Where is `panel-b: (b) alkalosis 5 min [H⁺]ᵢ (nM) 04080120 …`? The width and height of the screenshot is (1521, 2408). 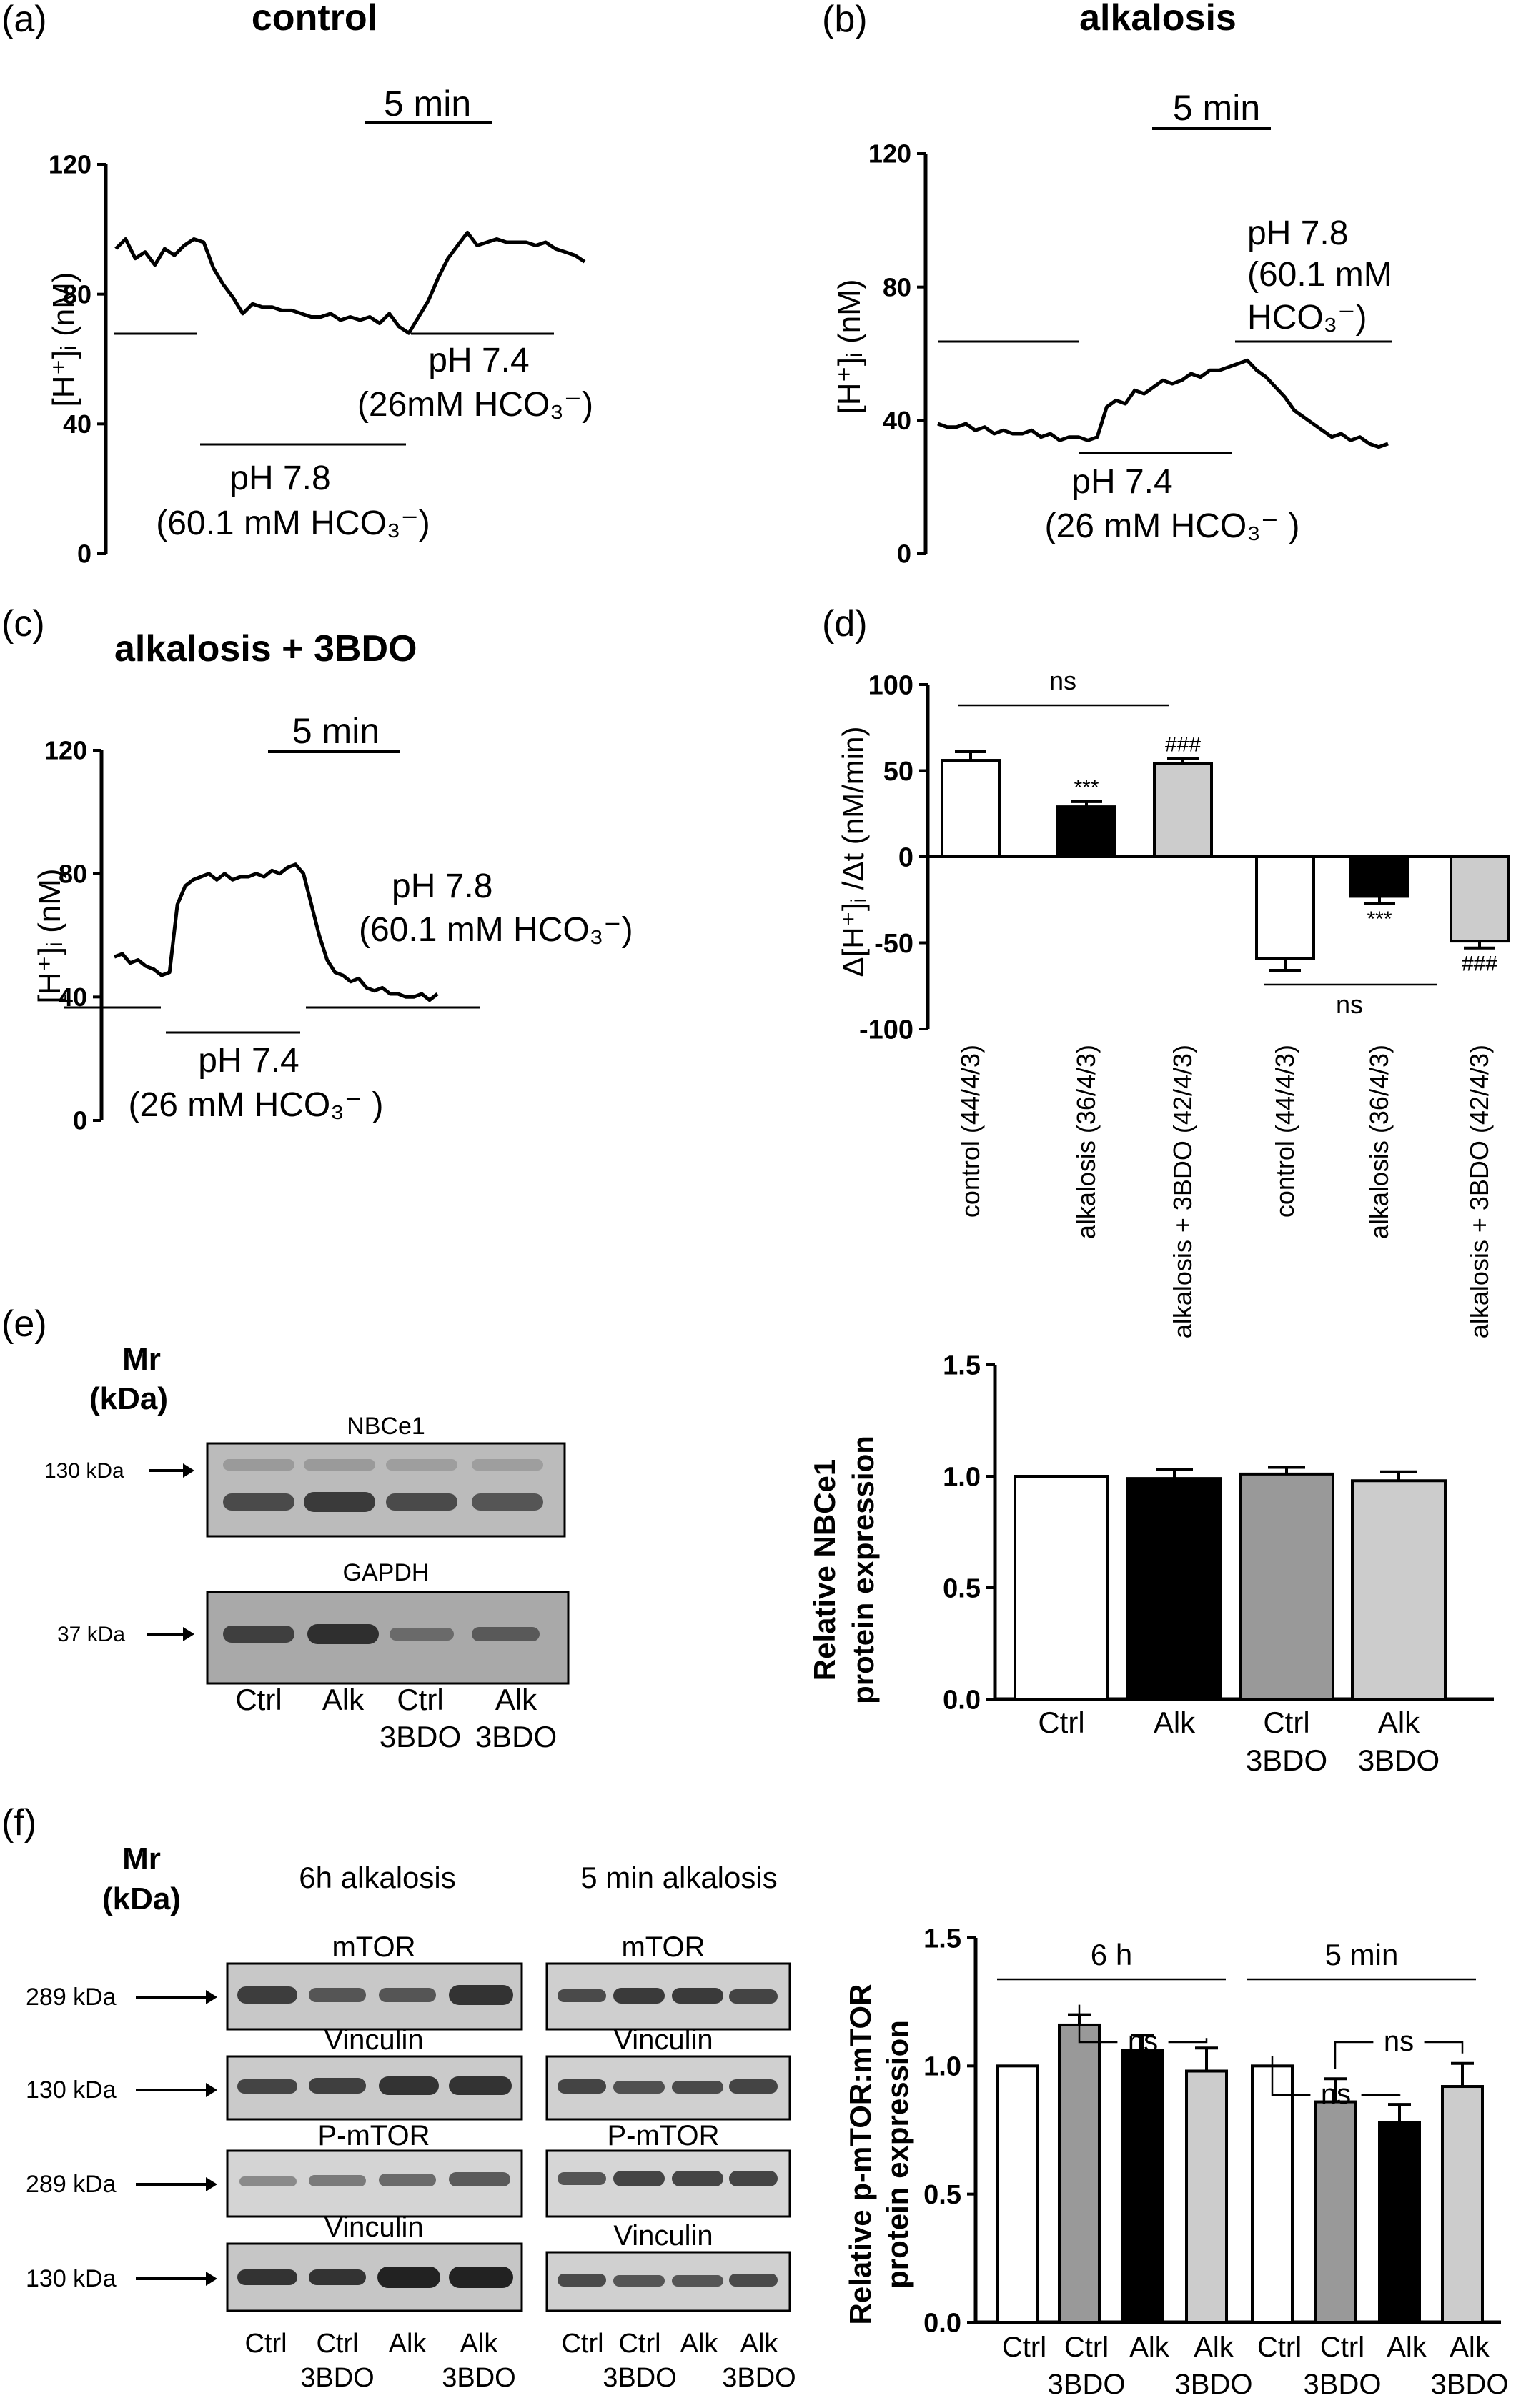
panel-b: (b) alkalosis 5 min [H⁺]ᵢ (nM) 04080120 … is located at coordinates (1107, 284).